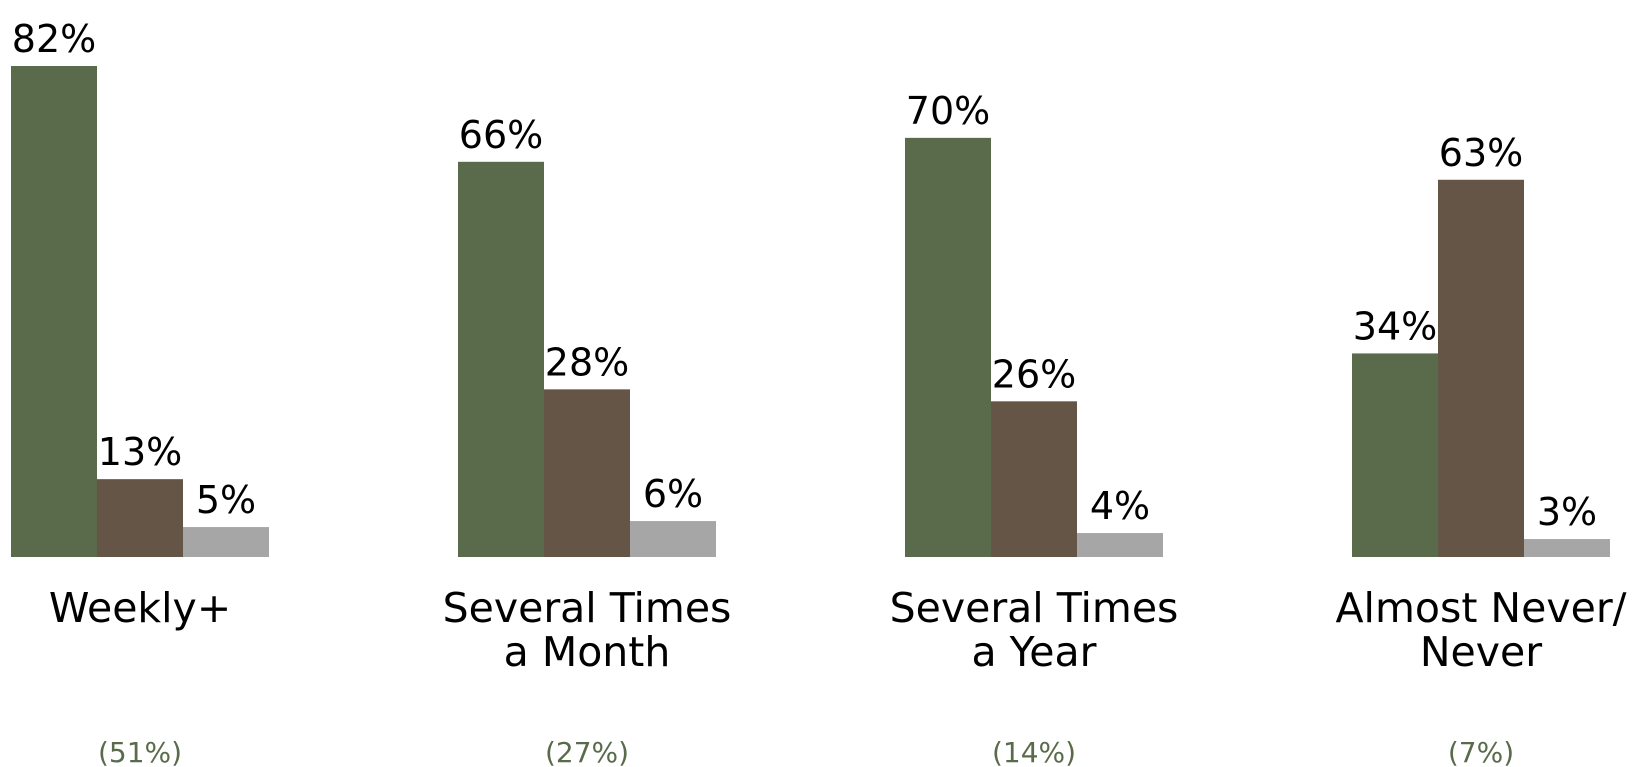 The width and height of the screenshot is (1635, 767). Describe the element at coordinates (140, 452) in the screenshot. I see `data-label-series2-cat1: 13%` at that location.